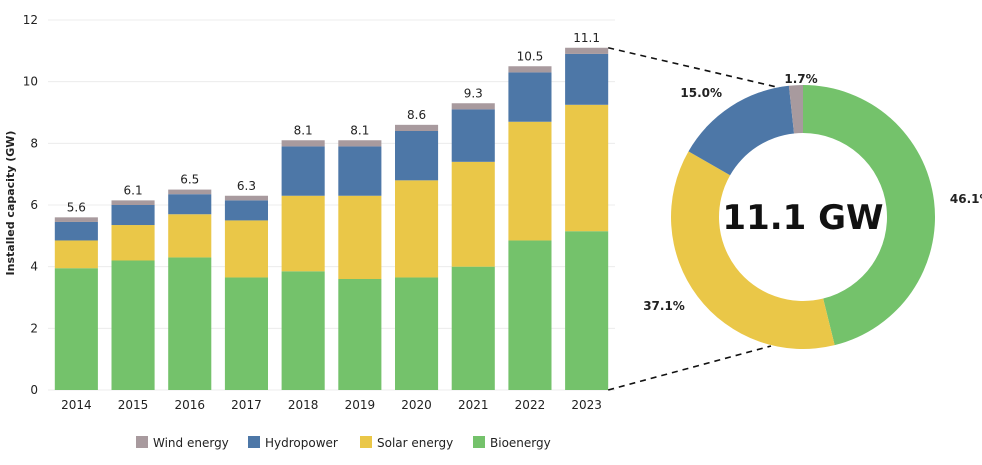  Describe the element at coordinates (530, 405) in the screenshot. I see `x-tick-label: 2022` at that location.